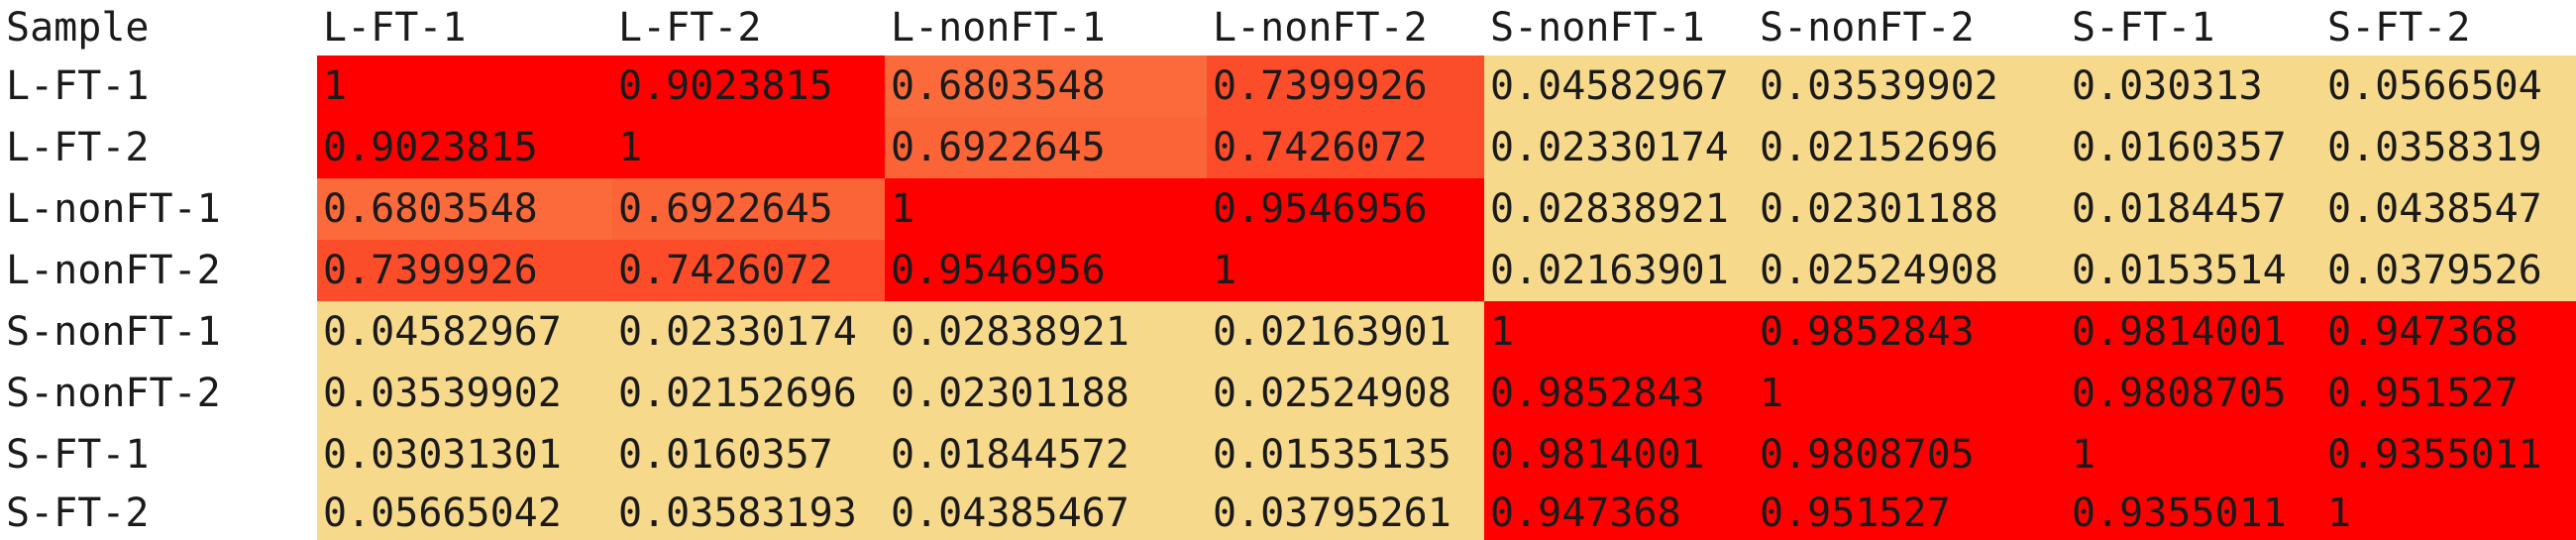  I want to click on heatmap-cell: 0.030313, so click(2193, 86).